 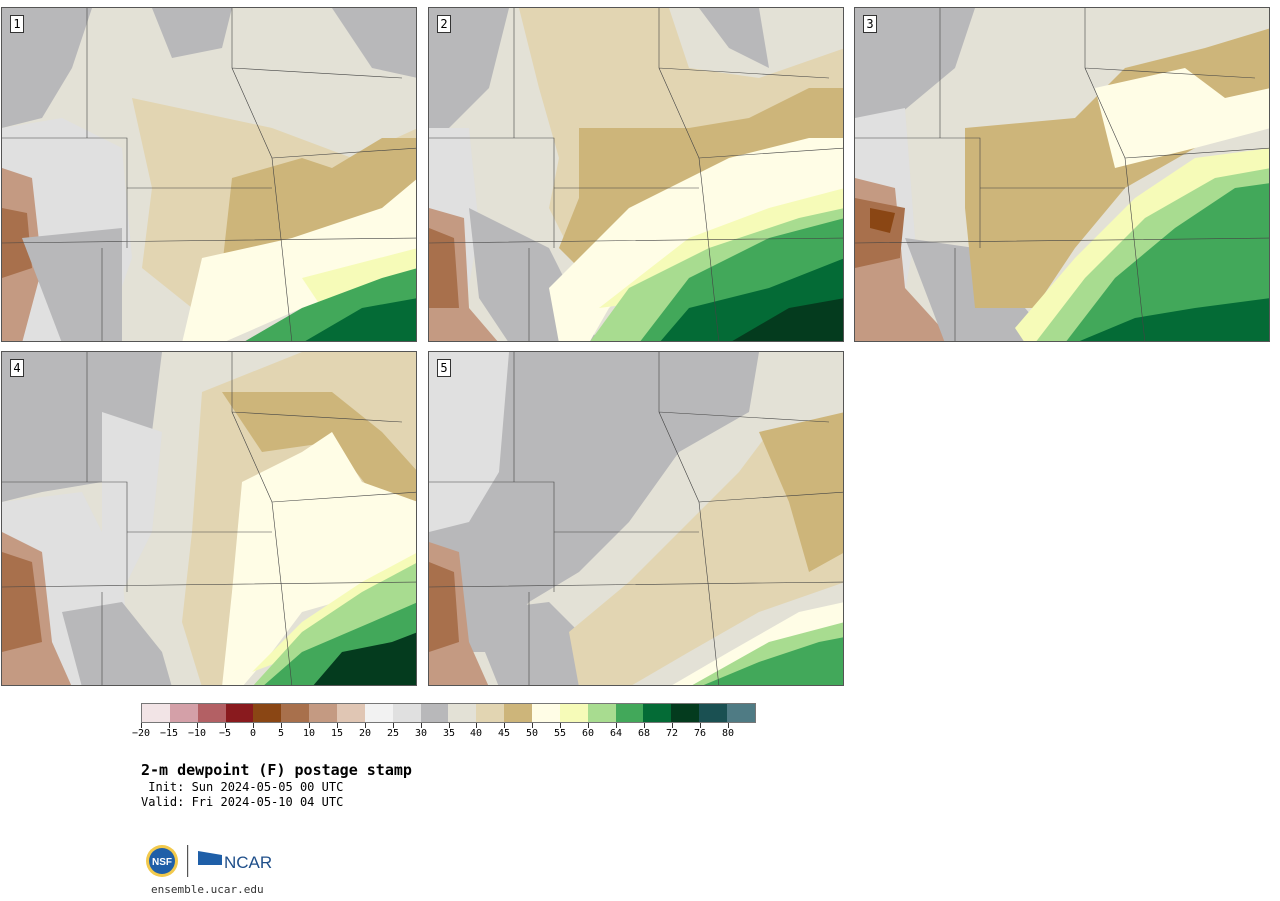 I want to click on colorbar-tick-label: 25, so click(x=393, y=733).